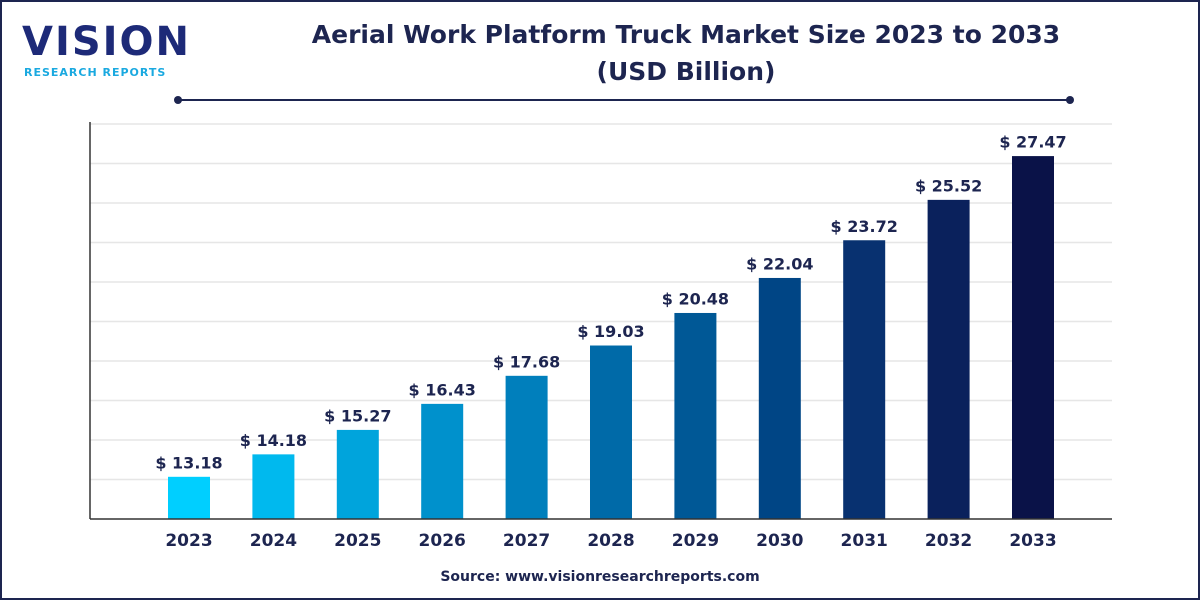 Image resolution: width=1200 pixels, height=600 pixels. I want to click on value-label: $ 20.48, so click(695, 298).